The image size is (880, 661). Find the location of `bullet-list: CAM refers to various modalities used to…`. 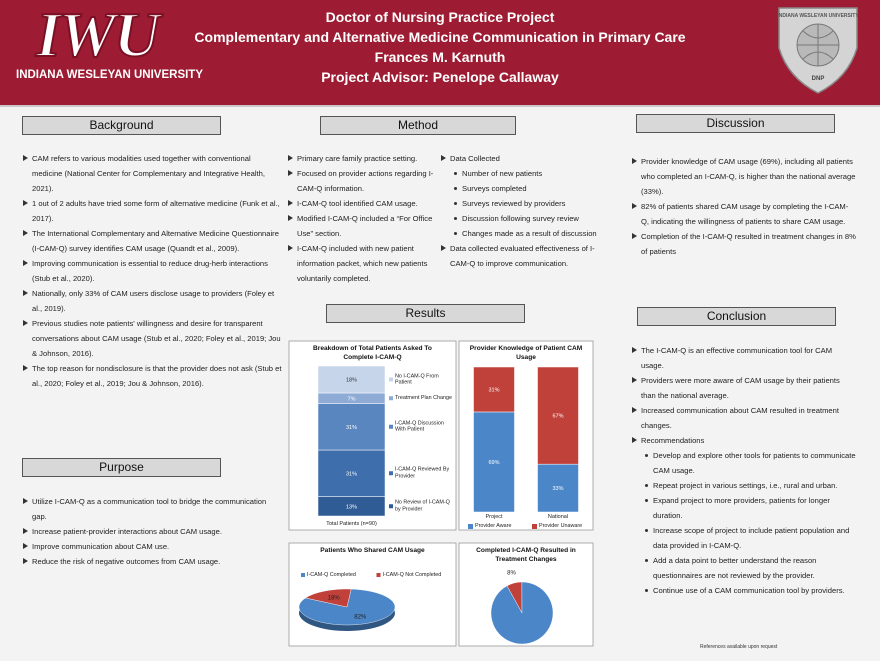

bullet-list: CAM refers to various modalities used to… is located at coordinates (152, 271).